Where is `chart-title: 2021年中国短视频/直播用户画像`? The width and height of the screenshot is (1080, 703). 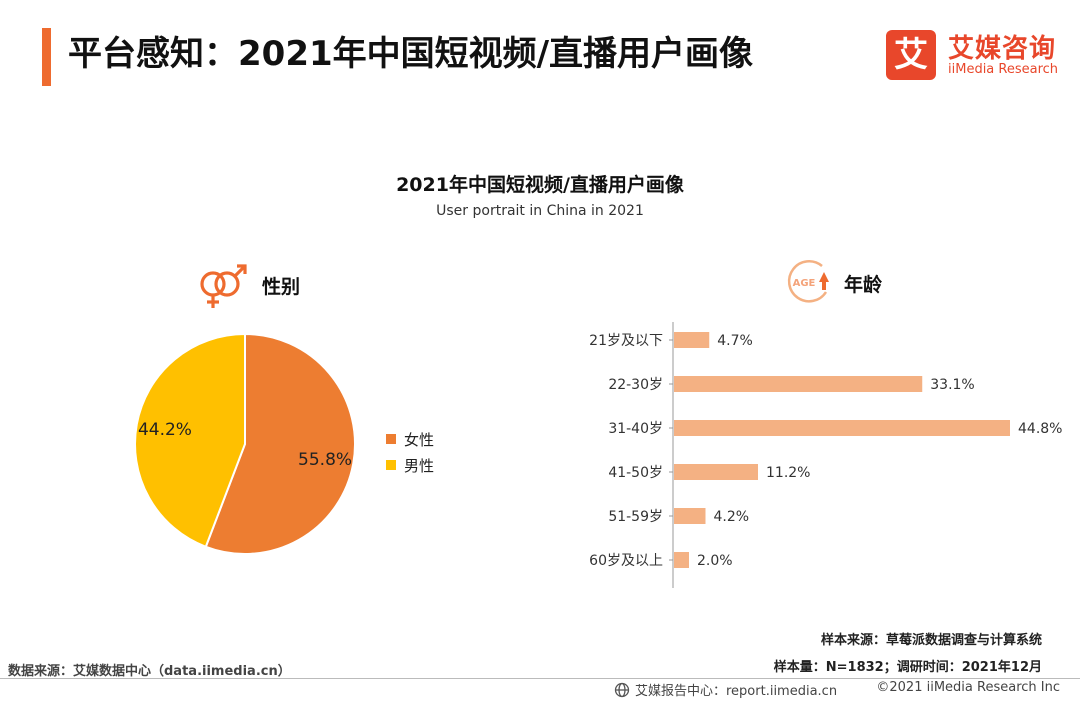 chart-title: 2021年中国短视频/直播用户画像 is located at coordinates (540, 185).